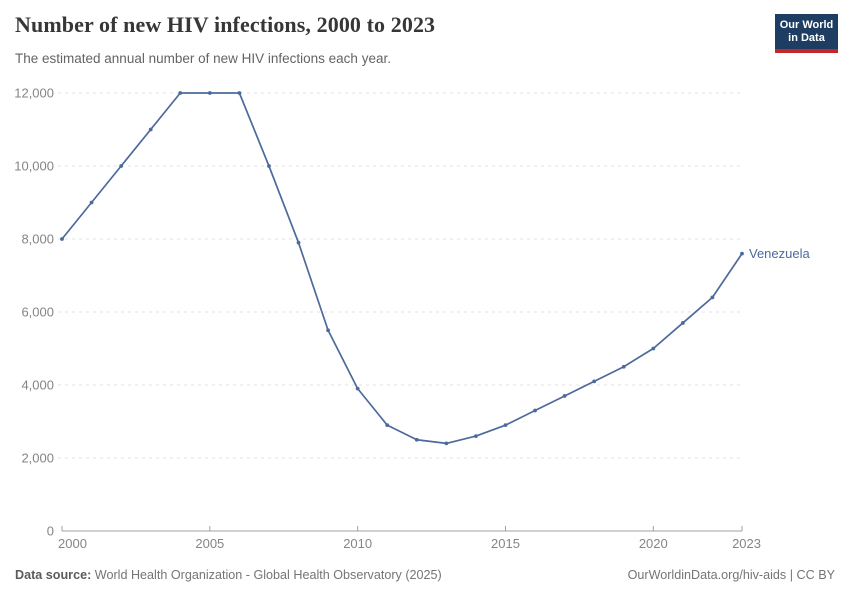 This screenshot has width=850, height=600. What do you see at coordinates (72, 543) in the screenshot?
I see `x-axis-tick-label: 2000` at bounding box center [72, 543].